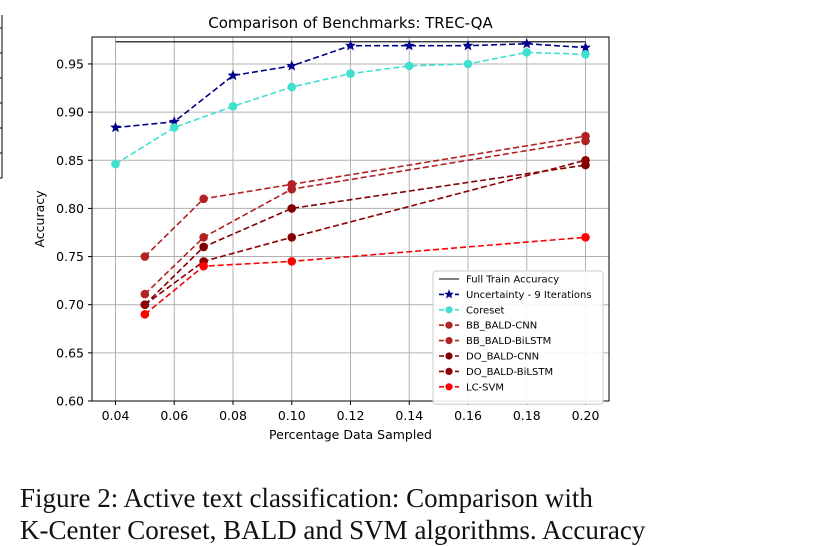  Describe the element at coordinates (527, 415) in the screenshot. I see `x-tick-label: 0.18` at that location.